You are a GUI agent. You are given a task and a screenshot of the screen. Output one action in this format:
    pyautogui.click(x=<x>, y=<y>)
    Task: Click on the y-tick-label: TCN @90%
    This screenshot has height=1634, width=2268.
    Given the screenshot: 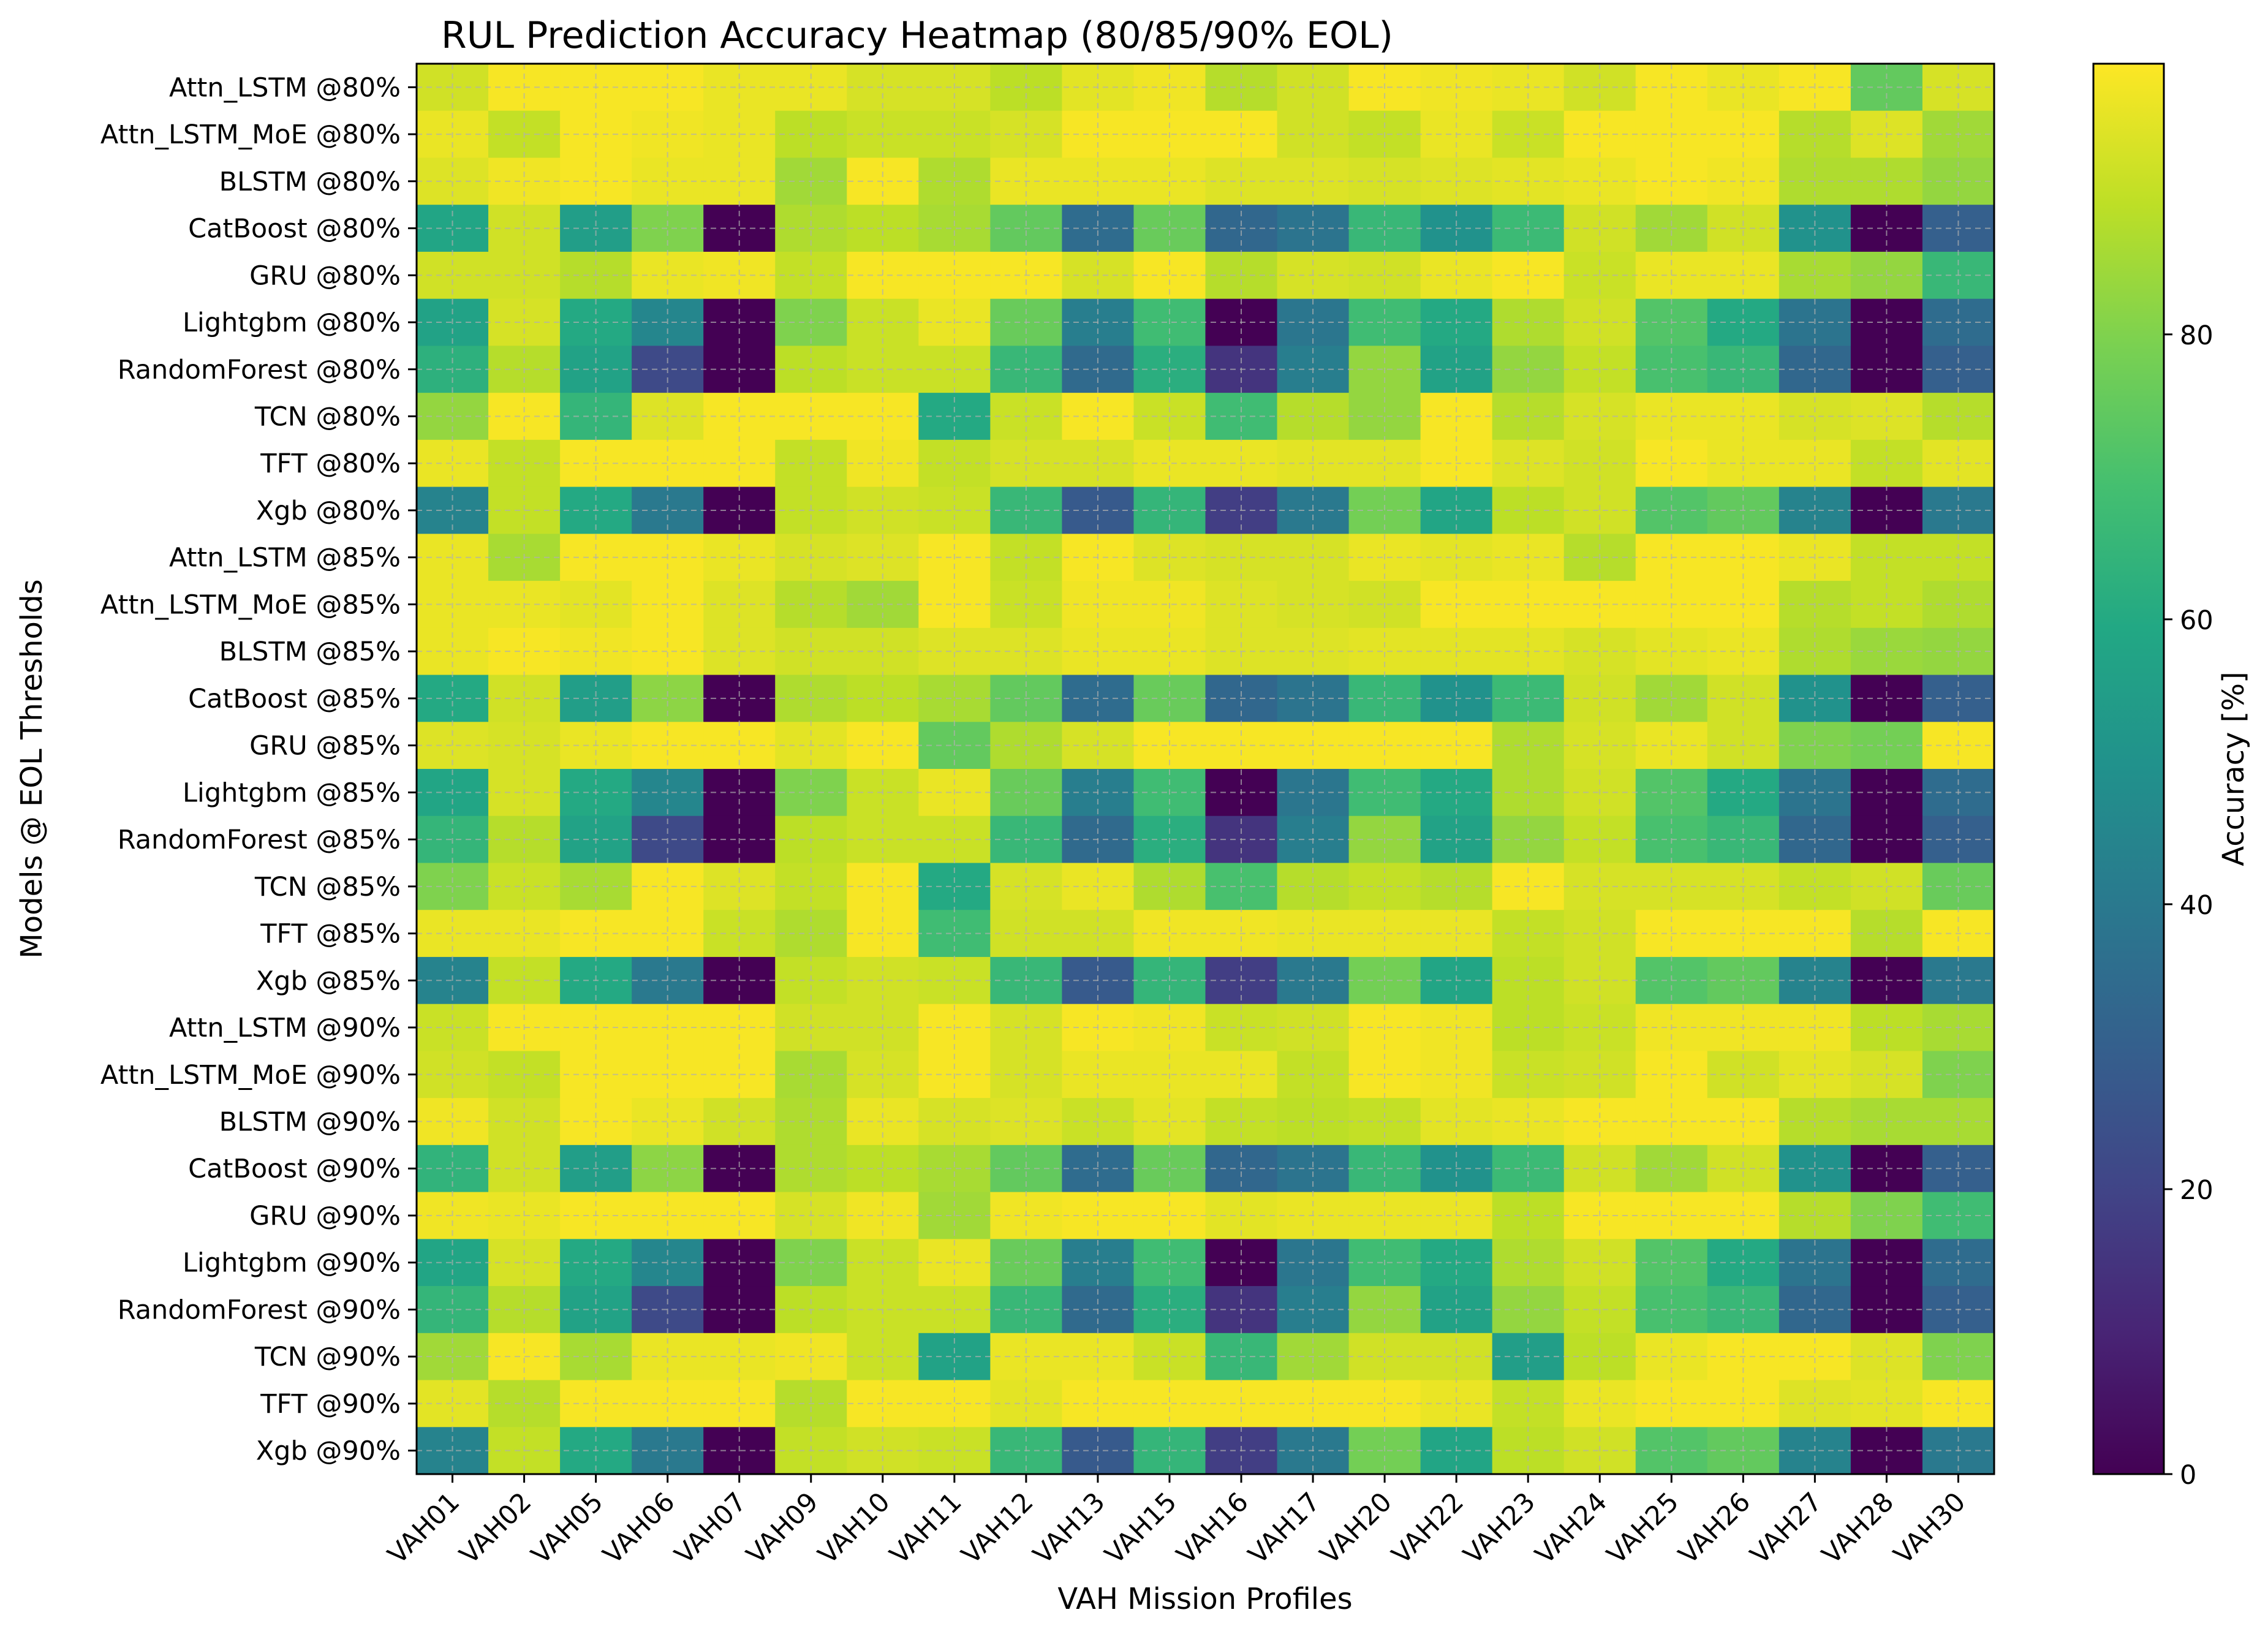 What is the action you would take?
    pyautogui.click(x=328, y=1357)
    